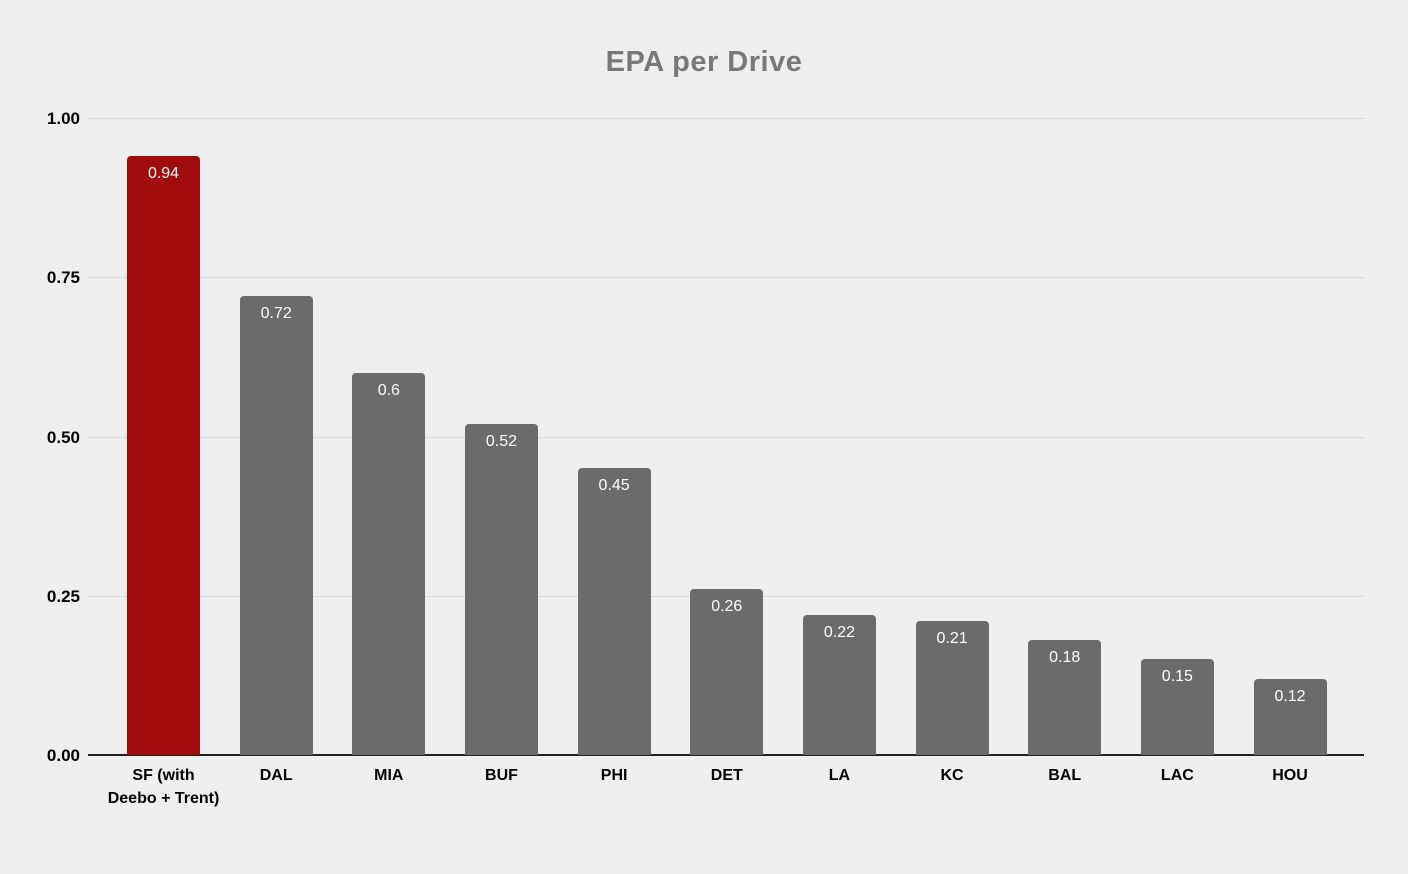 This screenshot has height=874, width=1408. What do you see at coordinates (163, 787) in the screenshot?
I see `x-axis-category-label: SF (with Deebo + Trent)` at bounding box center [163, 787].